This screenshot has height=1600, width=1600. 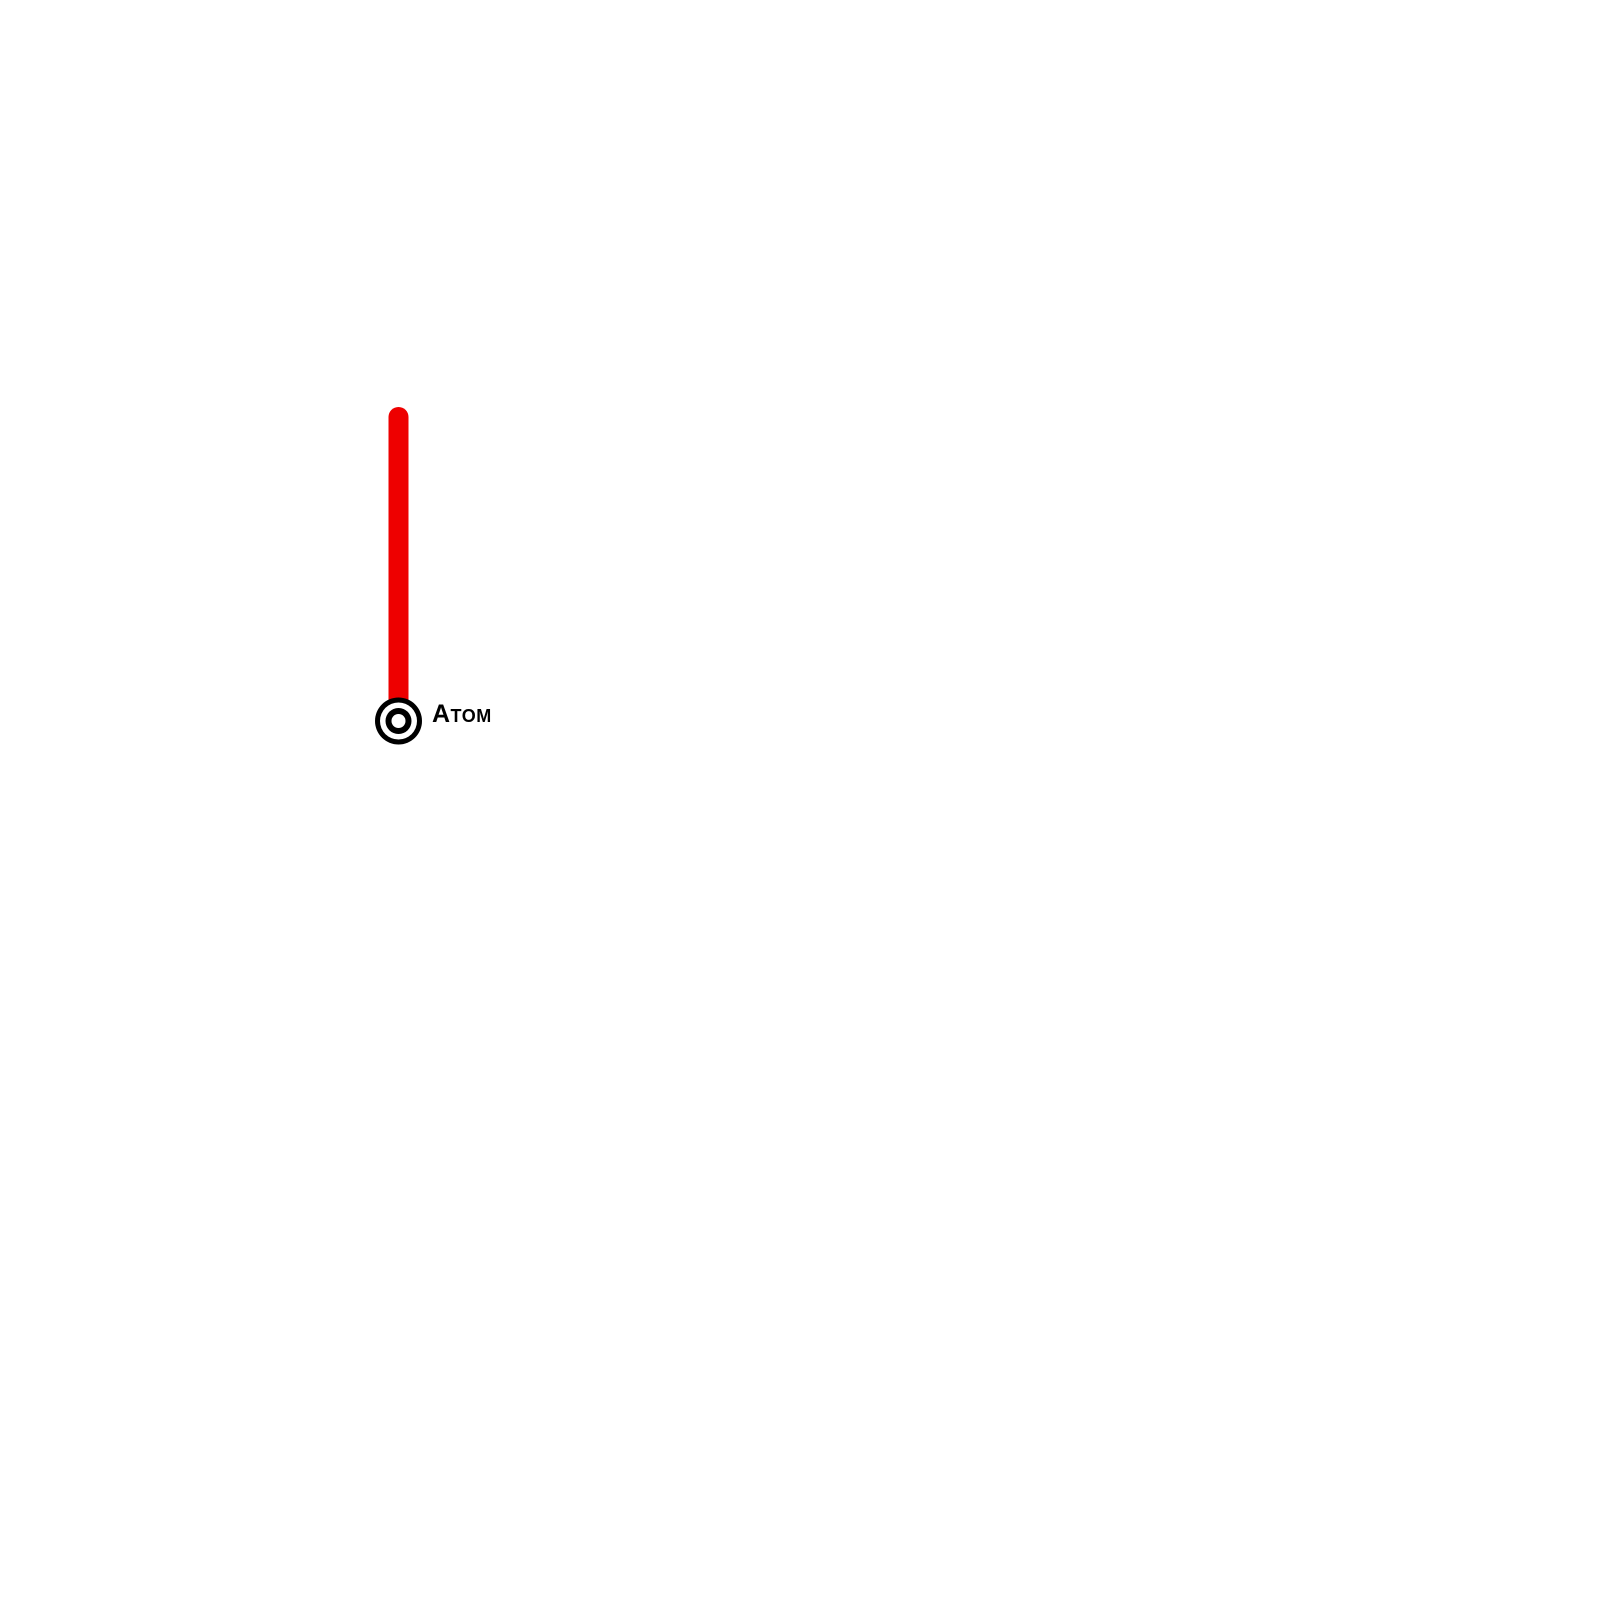 I want to click on station-marker-bullseye-icon, so click(x=398, y=721).